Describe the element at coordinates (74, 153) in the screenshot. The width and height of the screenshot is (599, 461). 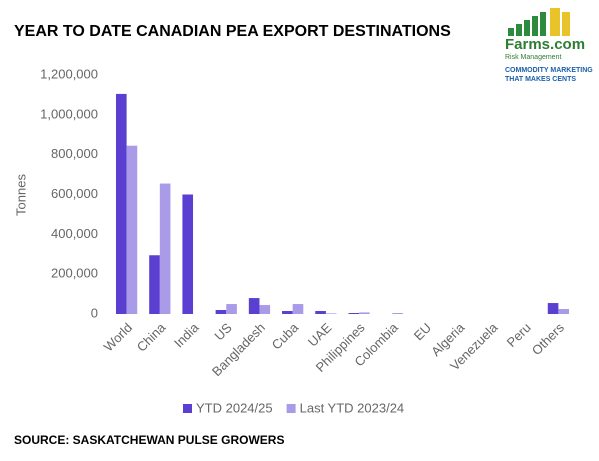
I see `y-tick-label: 800,000` at that location.